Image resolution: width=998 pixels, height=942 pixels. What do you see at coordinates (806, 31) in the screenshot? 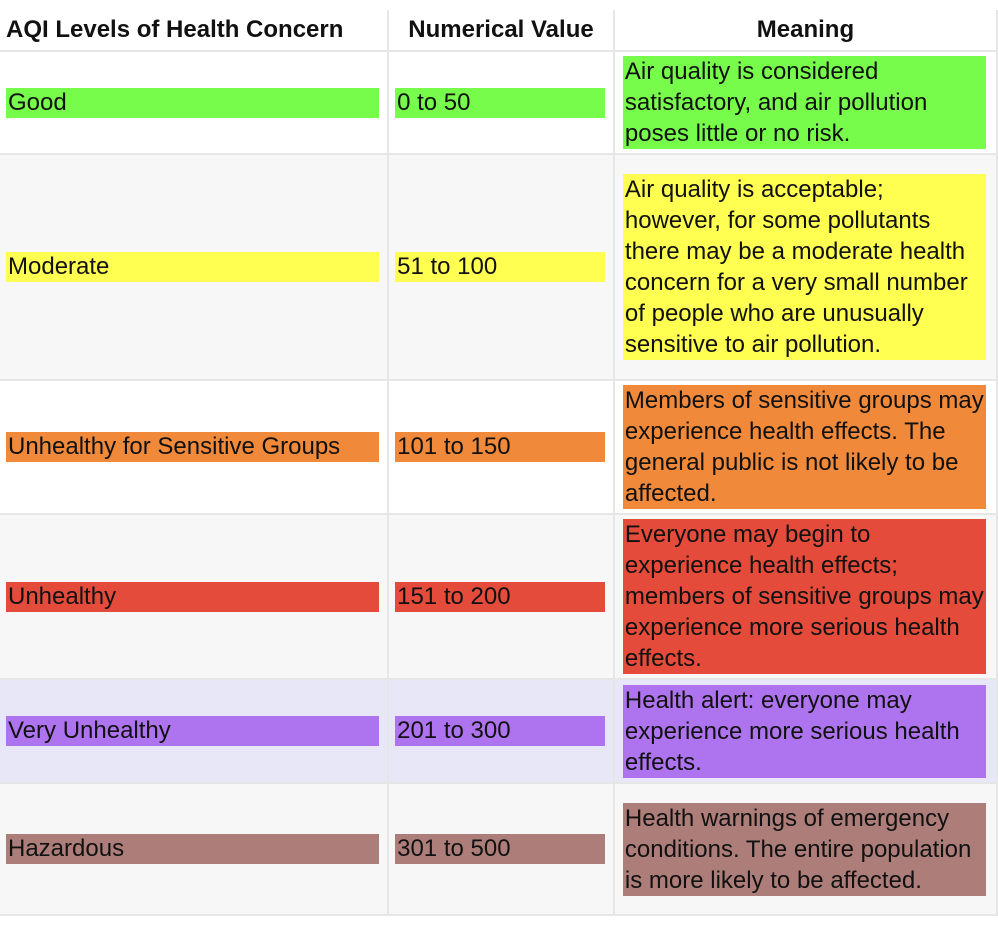
I see `header-meaning: Meaning` at bounding box center [806, 31].